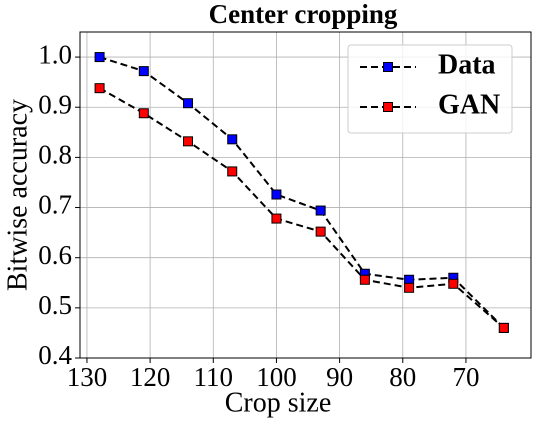 The width and height of the screenshot is (536, 427). Describe the element at coordinates (465, 377) in the screenshot. I see `x-tick-label: 70` at that location.